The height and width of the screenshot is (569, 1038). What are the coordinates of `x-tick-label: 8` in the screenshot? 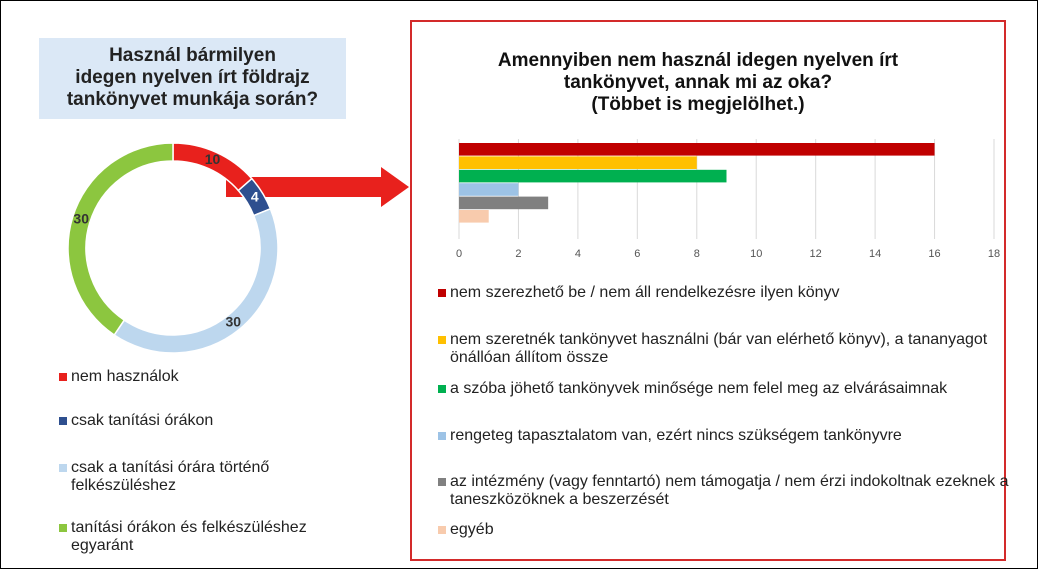 It's located at (697, 254).